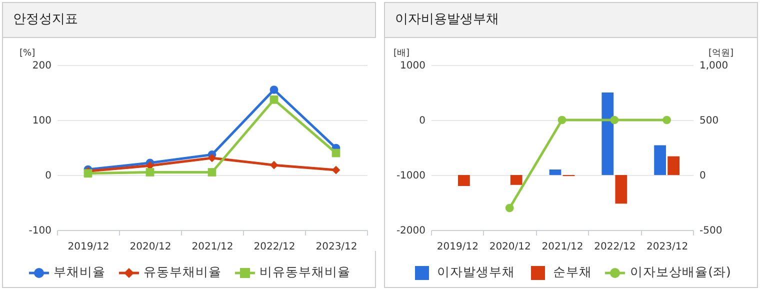 This screenshot has height=289, width=760. What do you see at coordinates (411, 231) in the screenshot?
I see `y-tick-label: -2000` at bounding box center [411, 231].